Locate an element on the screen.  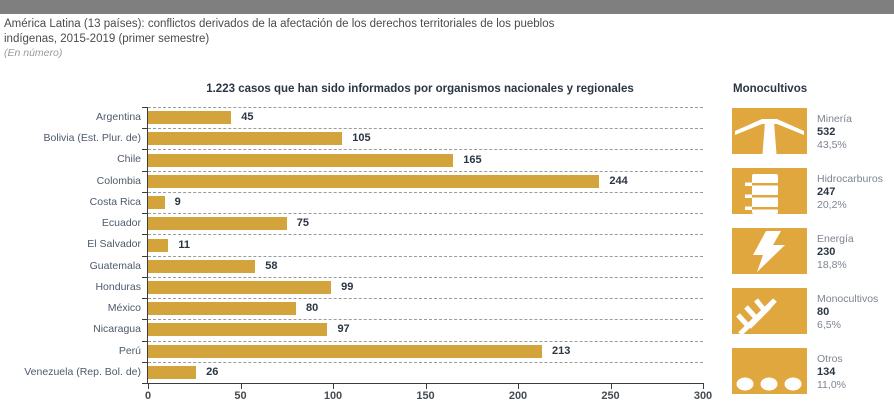
x-axis-tick-label: 200 is located at coordinates (518, 396).